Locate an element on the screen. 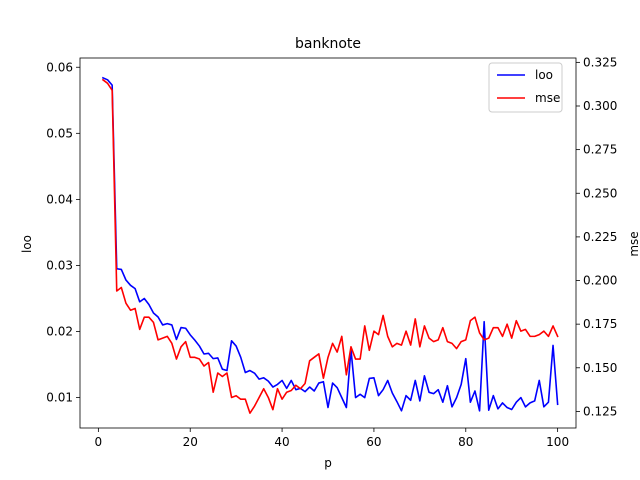  right-y-axis-title: mse is located at coordinates (633, 243).